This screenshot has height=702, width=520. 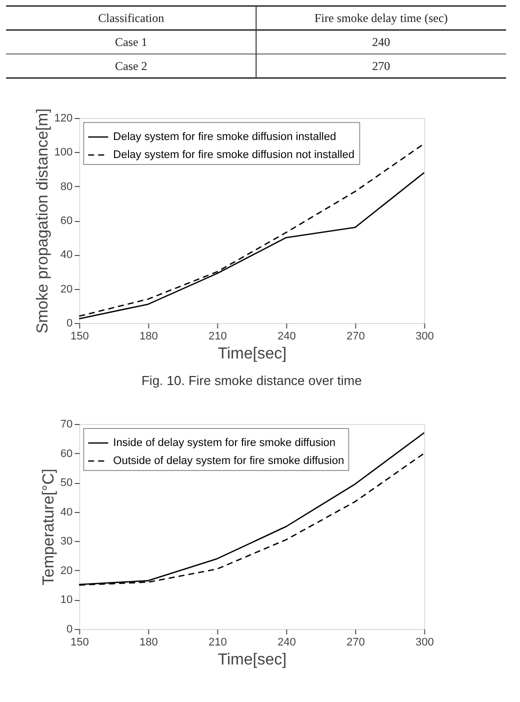 What do you see at coordinates (381, 42) in the screenshot?
I see `text: 240` at bounding box center [381, 42].